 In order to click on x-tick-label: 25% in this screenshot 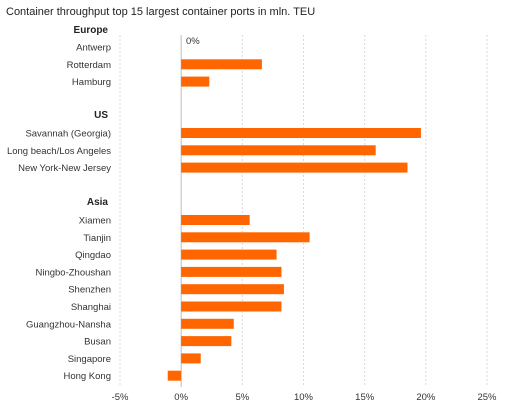, I will do `click(487, 397)`.